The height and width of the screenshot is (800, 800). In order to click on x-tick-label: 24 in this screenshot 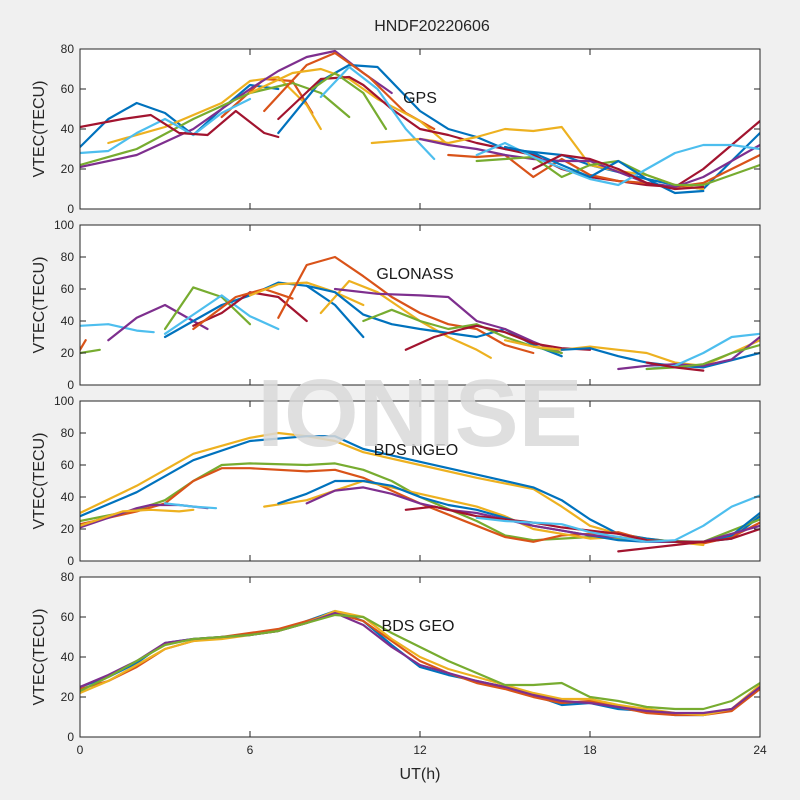, I will do `click(760, 750)`.